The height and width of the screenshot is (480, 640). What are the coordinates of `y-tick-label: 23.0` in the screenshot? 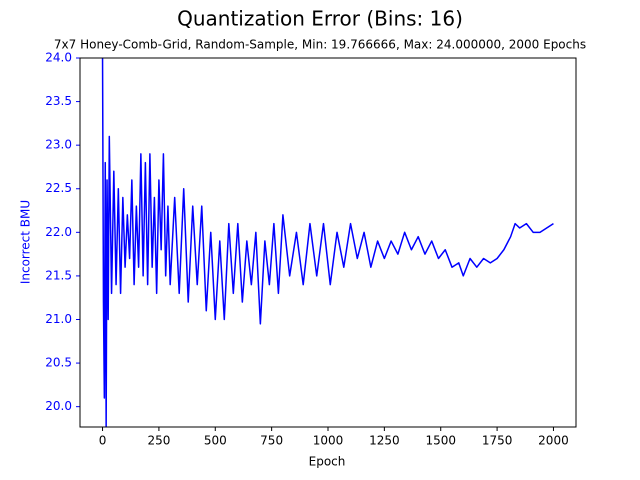 It's located at (58, 145).